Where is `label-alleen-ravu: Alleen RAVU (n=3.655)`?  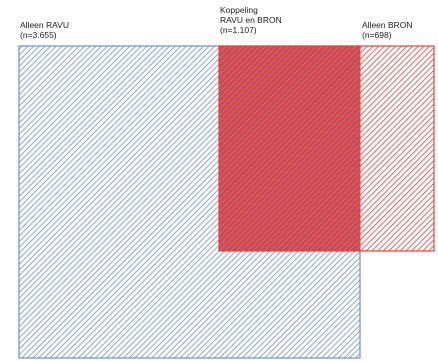 label-alleen-ravu: Alleen RAVU (n=3.655) is located at coordinates (44, 30).